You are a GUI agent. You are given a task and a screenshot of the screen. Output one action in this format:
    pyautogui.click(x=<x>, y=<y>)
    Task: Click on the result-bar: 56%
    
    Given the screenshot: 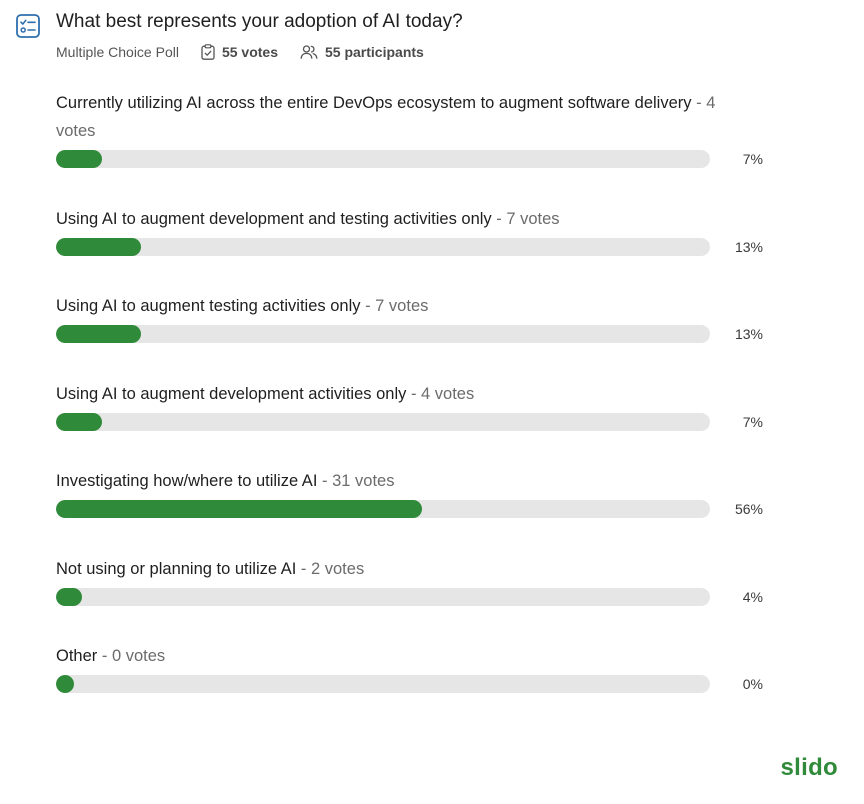 What is the action you would take?
    pyautogui.click(x=416, y=509)
    